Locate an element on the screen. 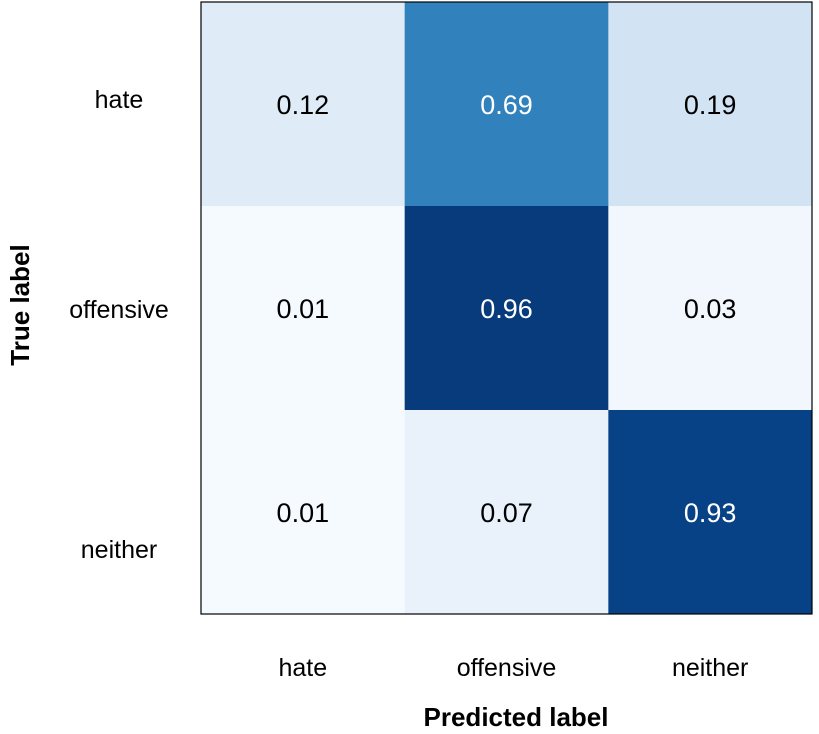  x-tick-label: offensive is located at coordinates (507, 668).